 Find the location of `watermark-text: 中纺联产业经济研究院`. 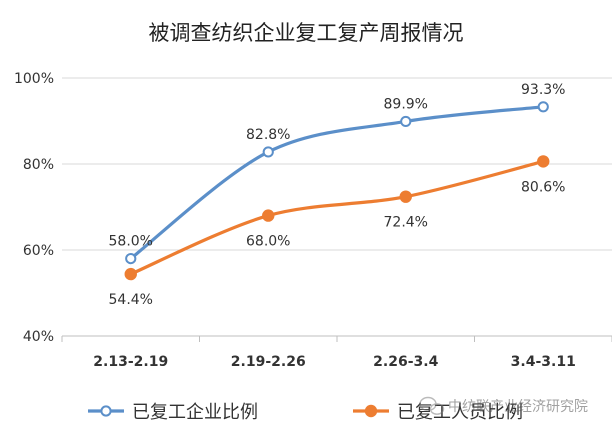

watermark-text: 中纺联产业经济研究院 is located at coordinates (518, 407).